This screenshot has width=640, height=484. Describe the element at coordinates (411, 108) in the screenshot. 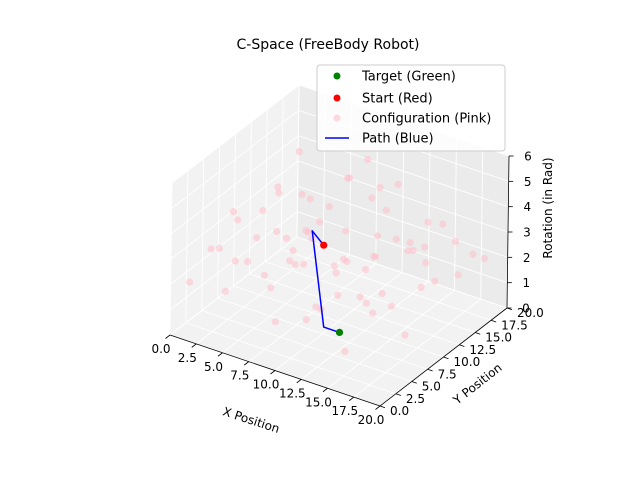

I see `legend-box` at that location.